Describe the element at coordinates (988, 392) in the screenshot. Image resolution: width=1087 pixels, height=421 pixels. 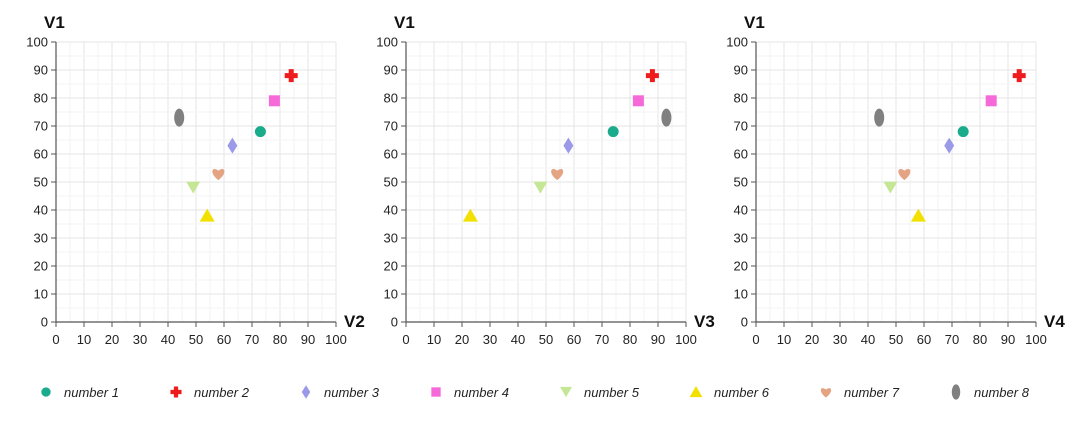
I see `legend-item: number 8` at that location.